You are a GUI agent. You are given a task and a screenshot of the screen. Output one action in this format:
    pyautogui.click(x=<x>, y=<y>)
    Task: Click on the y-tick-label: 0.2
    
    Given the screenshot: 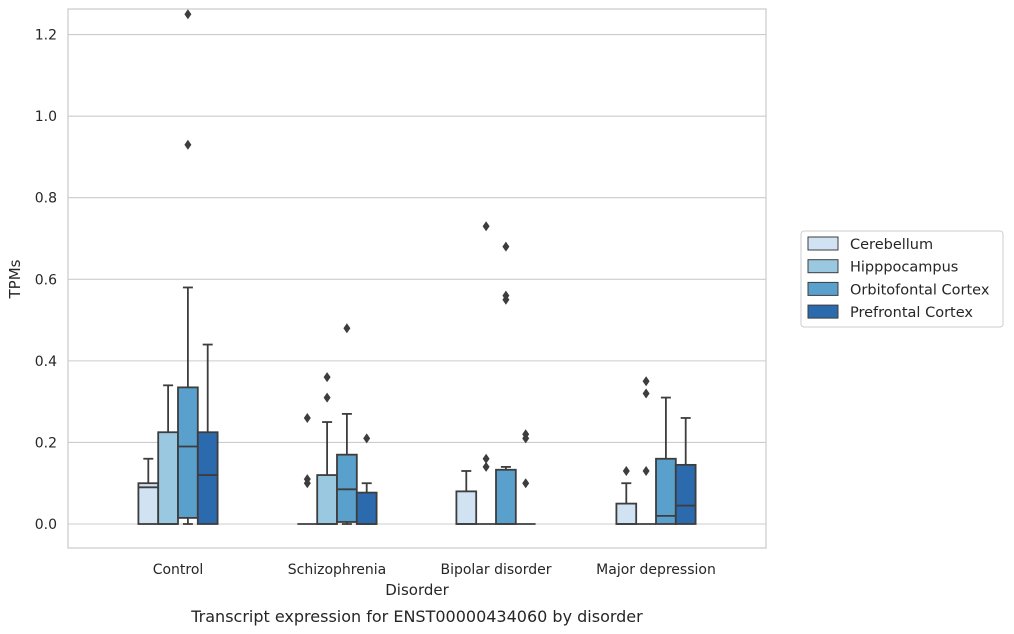 What is the action you would take?
    pyautogui.click(x=46, y=443)
    